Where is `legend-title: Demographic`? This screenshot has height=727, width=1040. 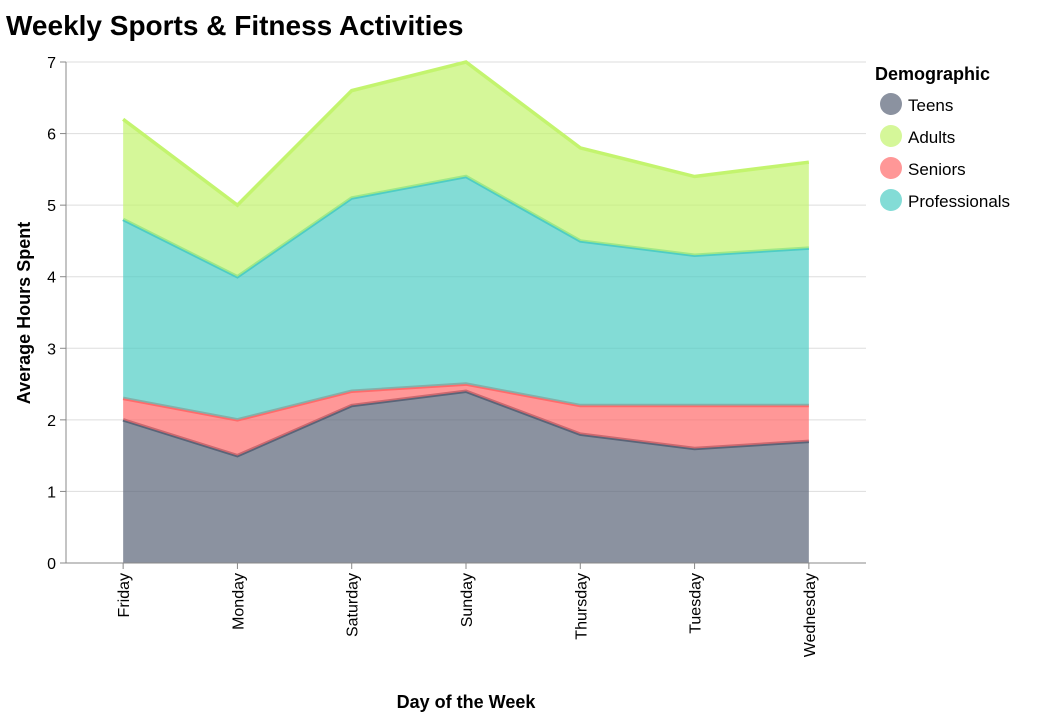
legend-title: Demographic is located at coordinates (932, 74).